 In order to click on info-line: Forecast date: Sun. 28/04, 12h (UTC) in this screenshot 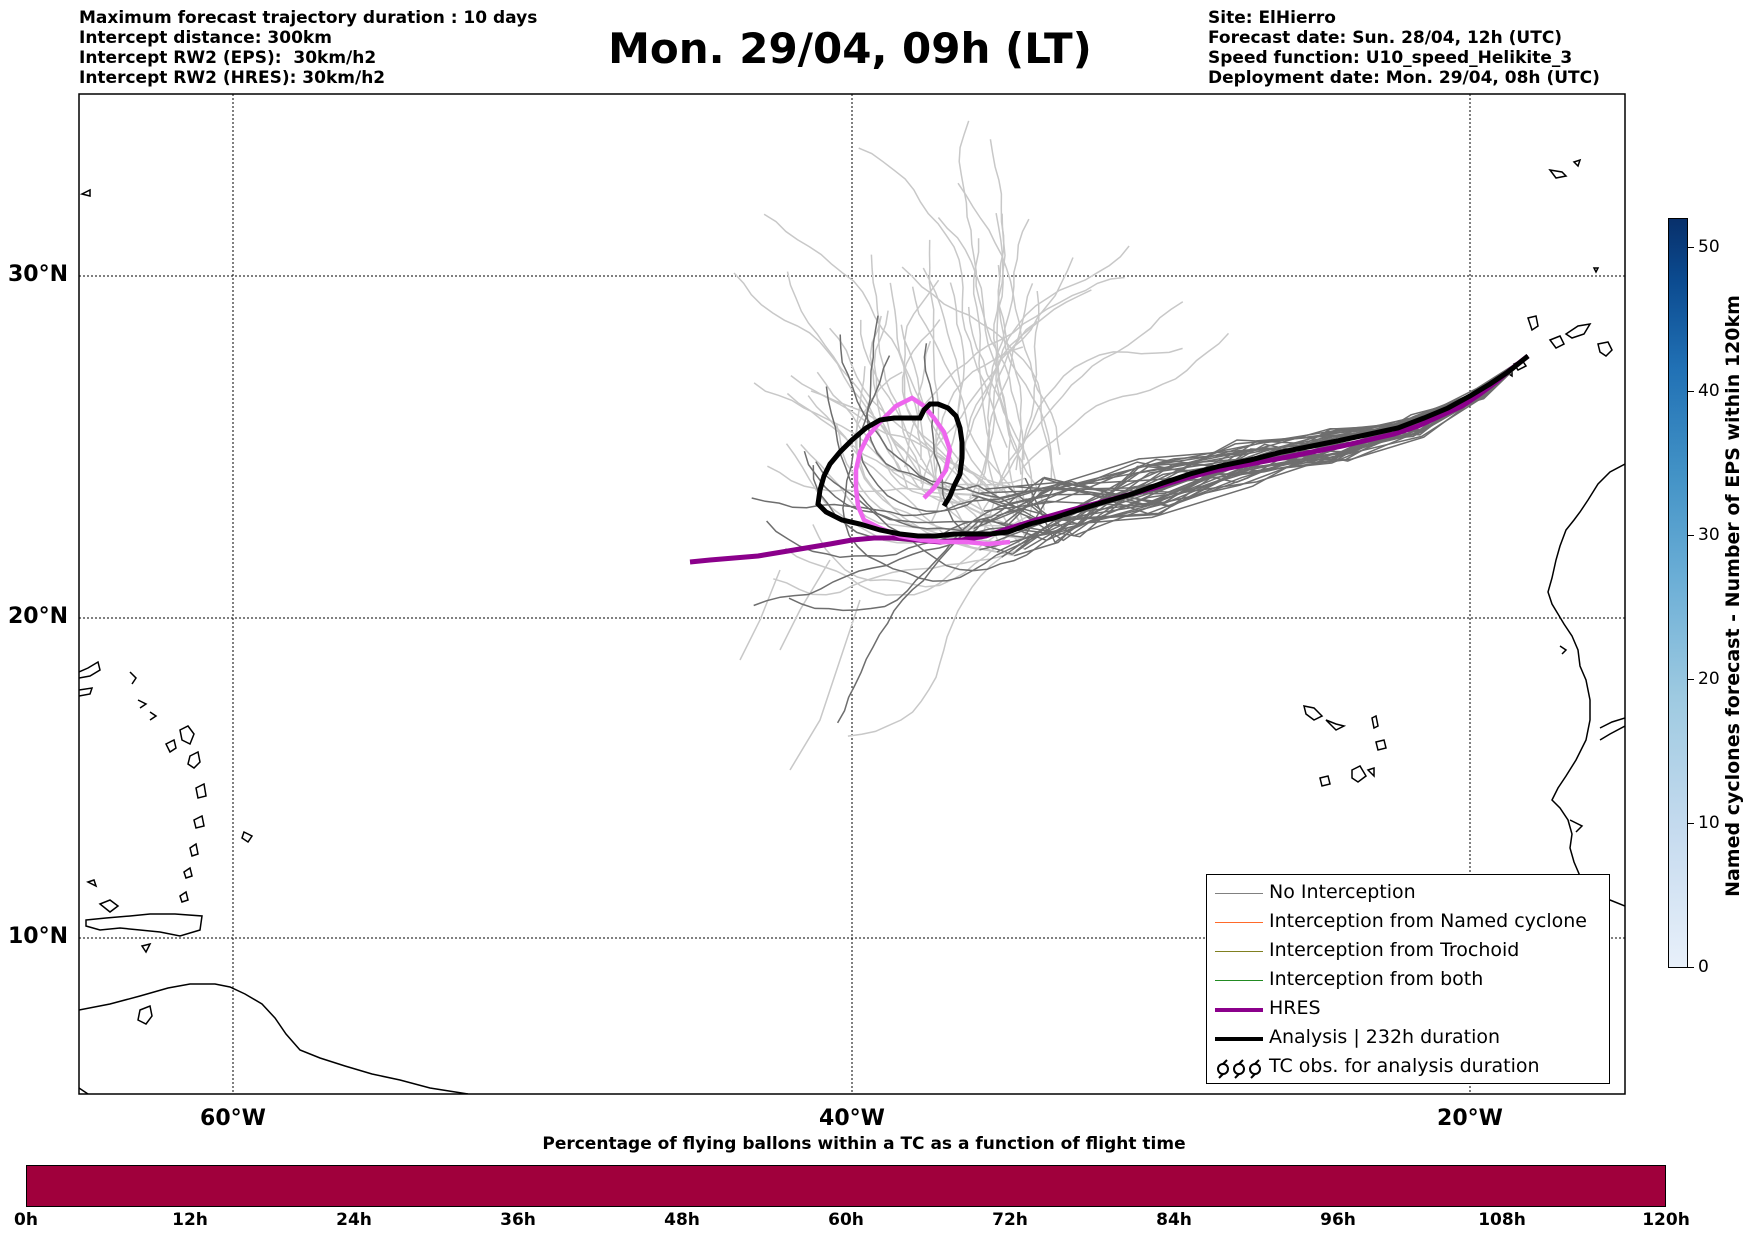, I will do `click(1385, 38)`.